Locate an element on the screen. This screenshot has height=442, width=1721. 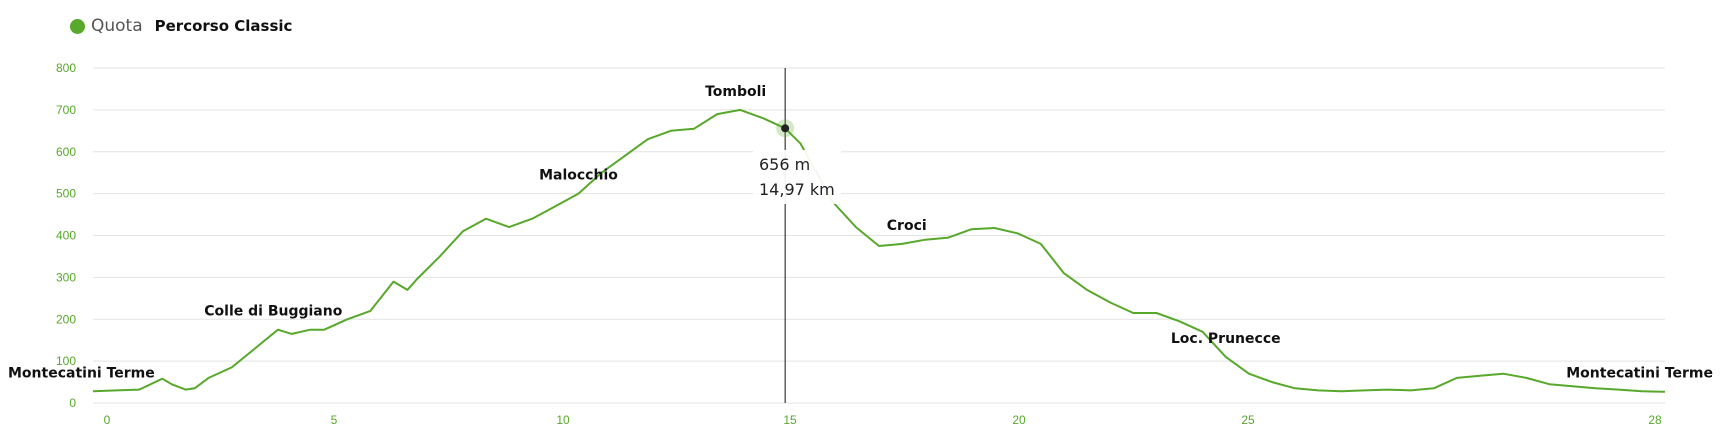
cursor-tooltip: 656 m 14,97 km is located at coordinates (797, 177).